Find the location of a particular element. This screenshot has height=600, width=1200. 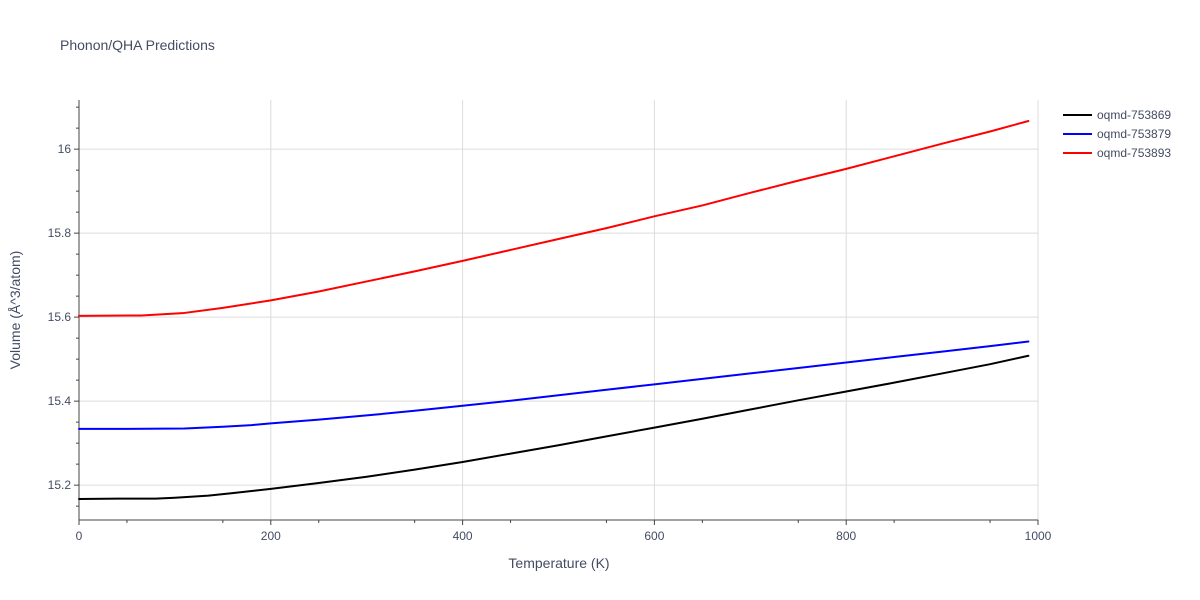

legend: oqmd-753869 oqmd-753879 oqmd-753893 is located at coordinates (1117, 134).